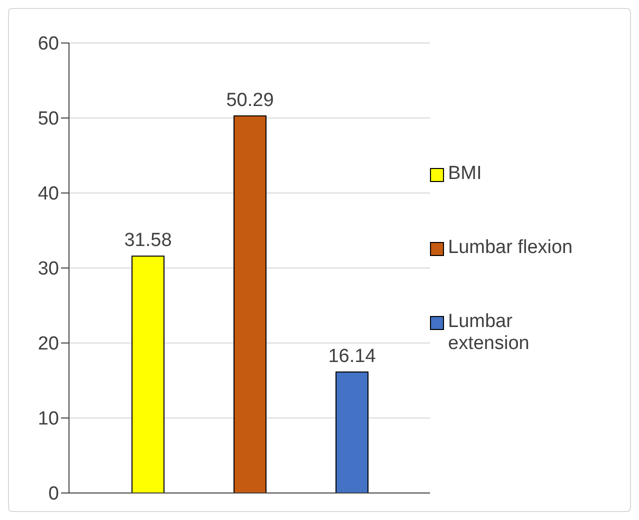 The height and width of the screenshot is (520, 639). I want to click on y-tick-label: 60, so click(48, 44).